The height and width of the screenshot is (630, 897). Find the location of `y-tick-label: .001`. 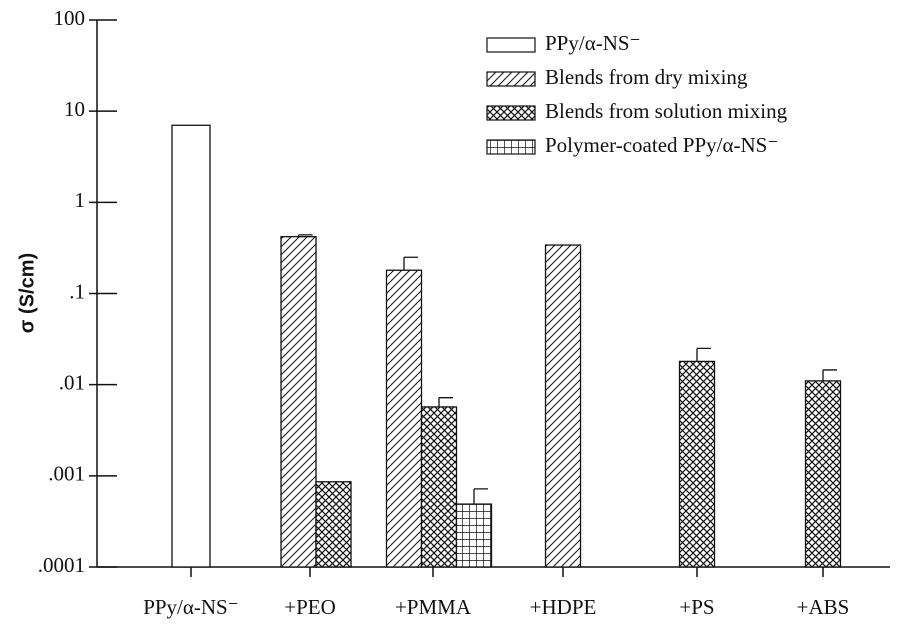

y-tick-label: .001 is located at coordinates (66, 474).